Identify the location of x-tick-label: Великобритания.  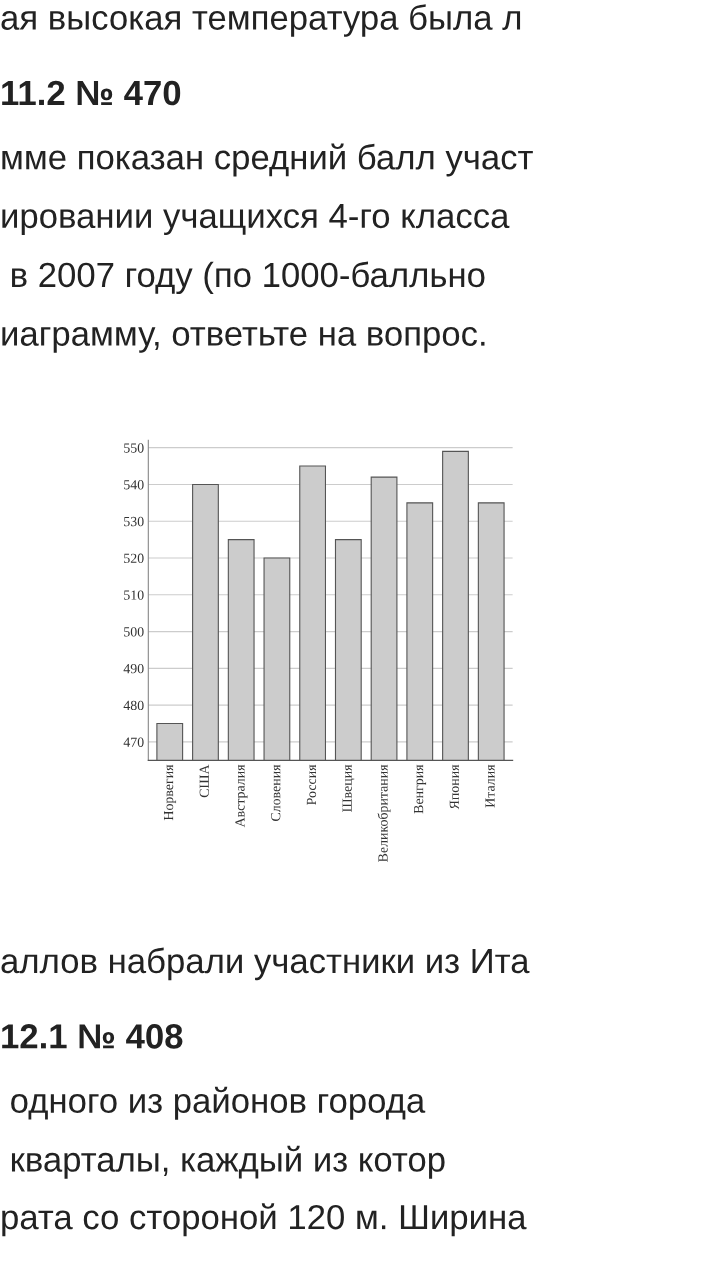
(384, 813).